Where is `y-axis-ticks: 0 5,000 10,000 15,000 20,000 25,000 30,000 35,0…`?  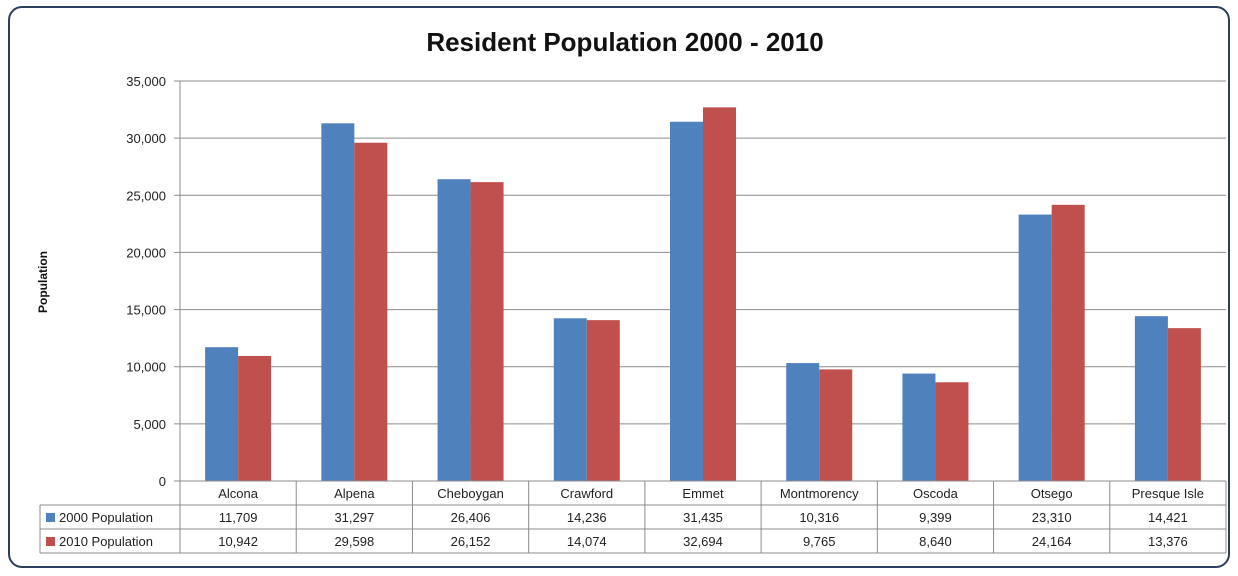 y-axis-ticks: 0 5,000 10,000 15,000 20,000 25,000 30,000 35,0… is located at coordinates (146, 281).